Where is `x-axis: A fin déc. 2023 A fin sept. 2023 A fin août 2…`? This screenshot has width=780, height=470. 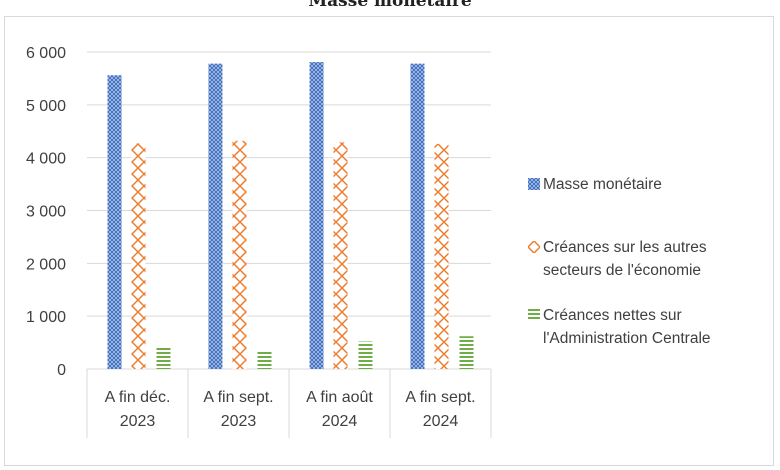 x-axis: A fin déc. 2023 A fin sept. 2023 A fin août 2… is located at coordinates (289, 403).